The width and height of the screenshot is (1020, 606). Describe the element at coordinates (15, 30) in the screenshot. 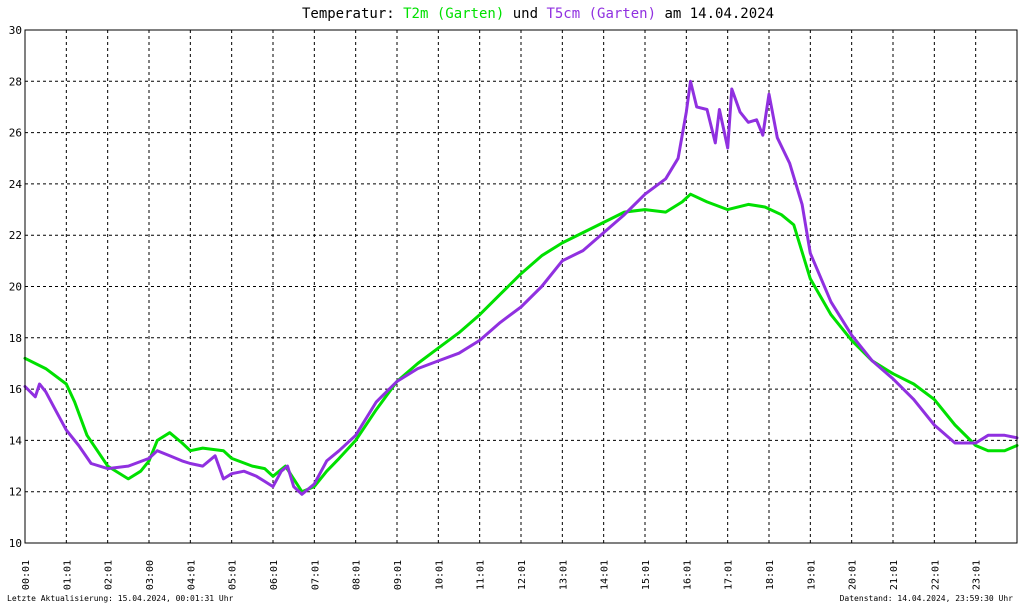

I see `y-tick-label: 30` at that location.